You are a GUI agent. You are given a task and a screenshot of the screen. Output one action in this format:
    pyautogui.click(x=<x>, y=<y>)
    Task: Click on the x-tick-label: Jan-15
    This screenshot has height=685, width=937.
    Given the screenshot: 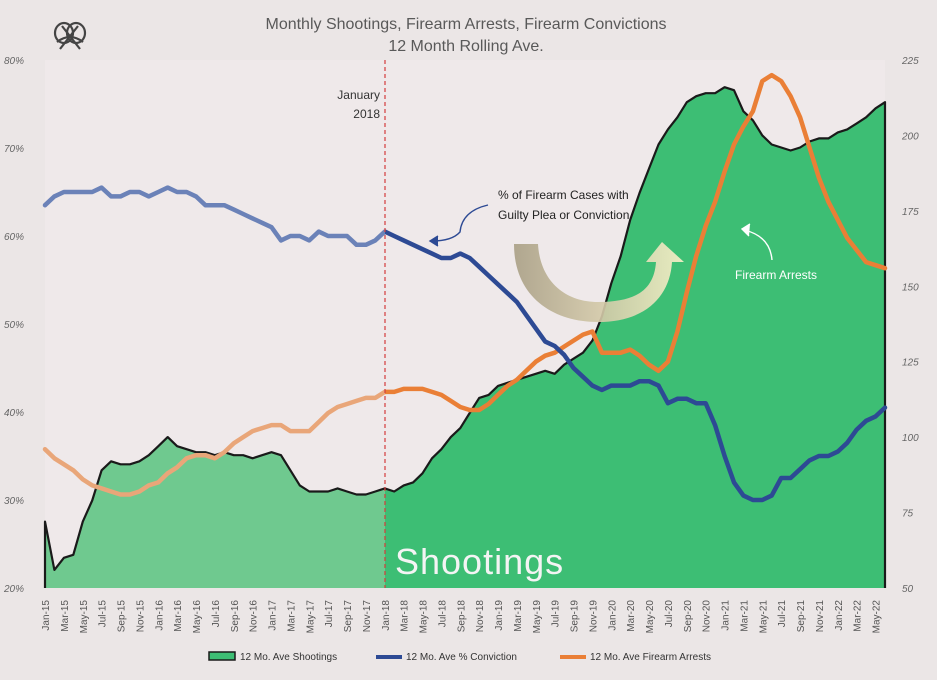 What is the action you would take?
    pyautogui.click(x=46, y=615)
    